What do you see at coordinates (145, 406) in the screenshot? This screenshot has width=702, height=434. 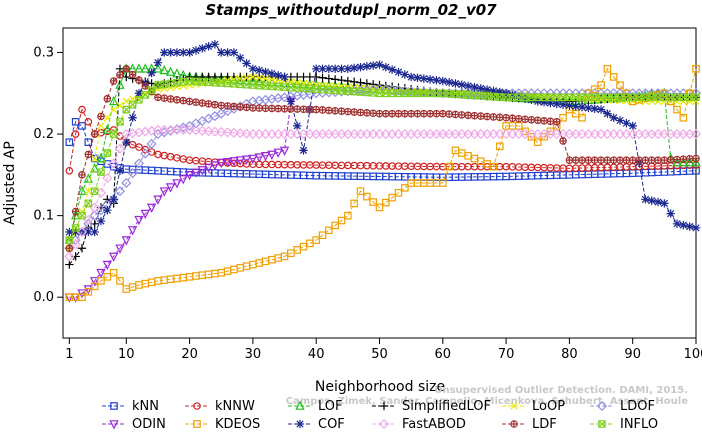 I see `legend-label: kNN` at bounding box center [145, 406].